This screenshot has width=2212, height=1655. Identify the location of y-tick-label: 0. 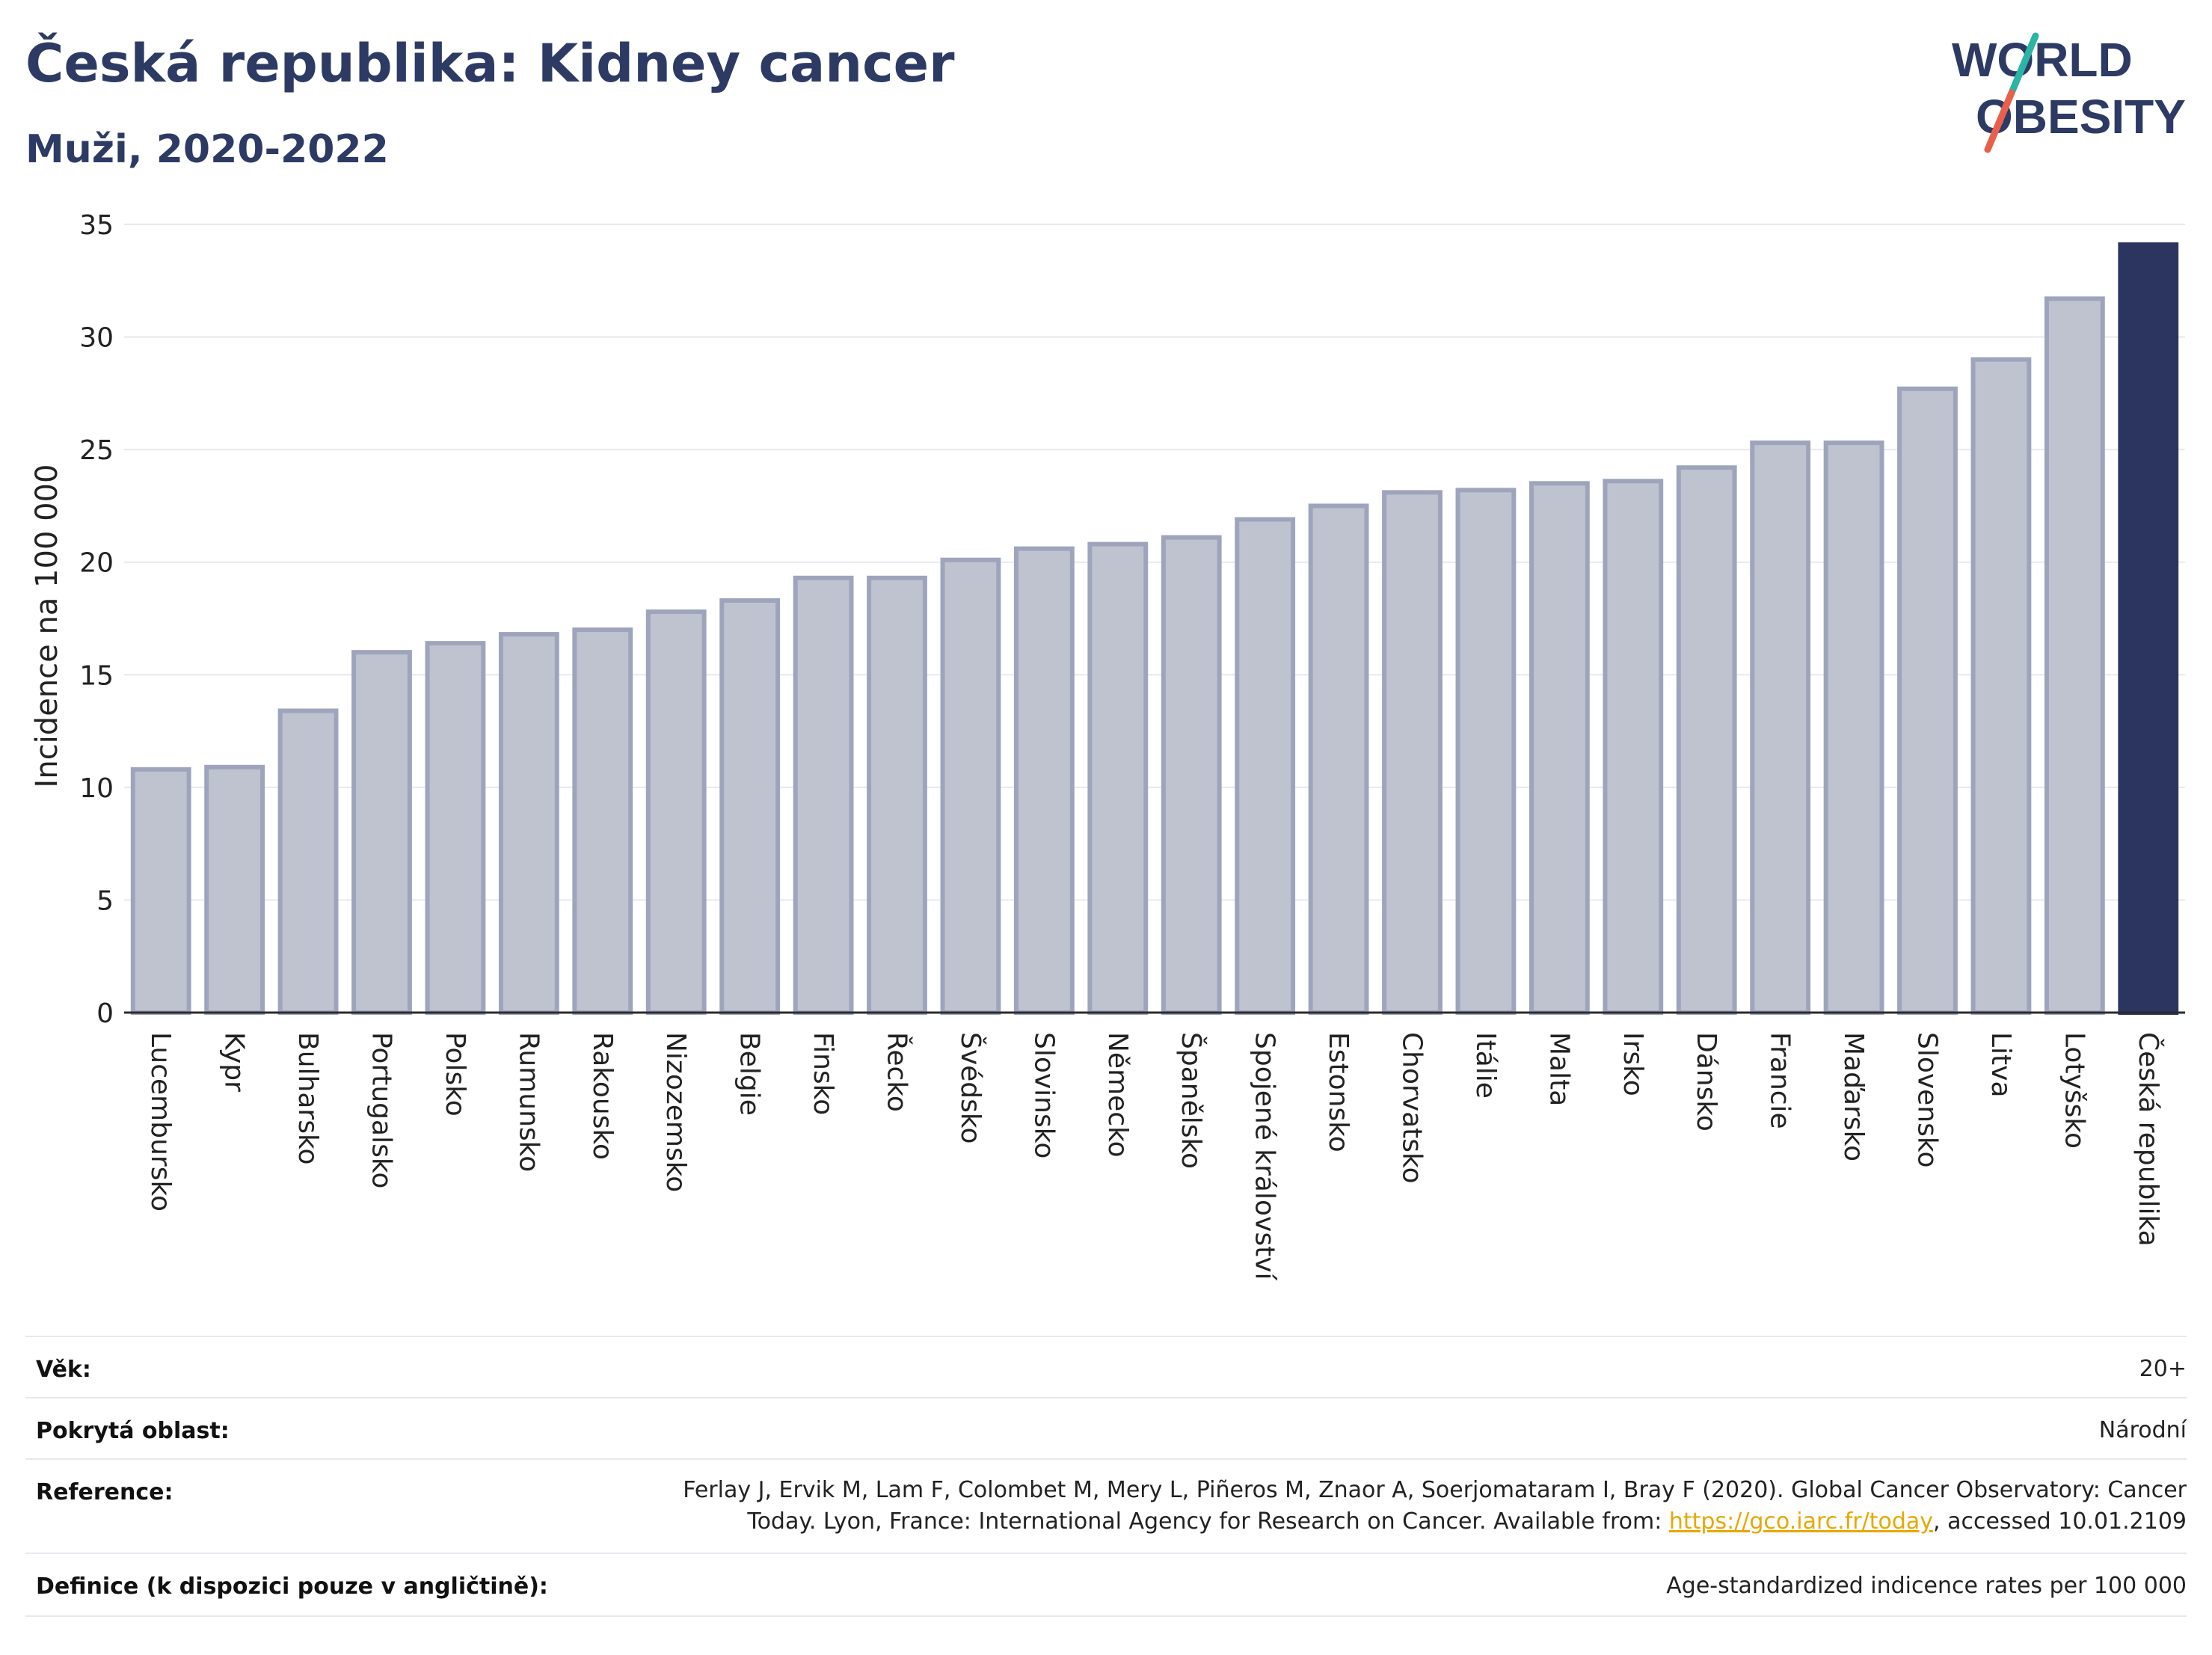
(105, 1013).